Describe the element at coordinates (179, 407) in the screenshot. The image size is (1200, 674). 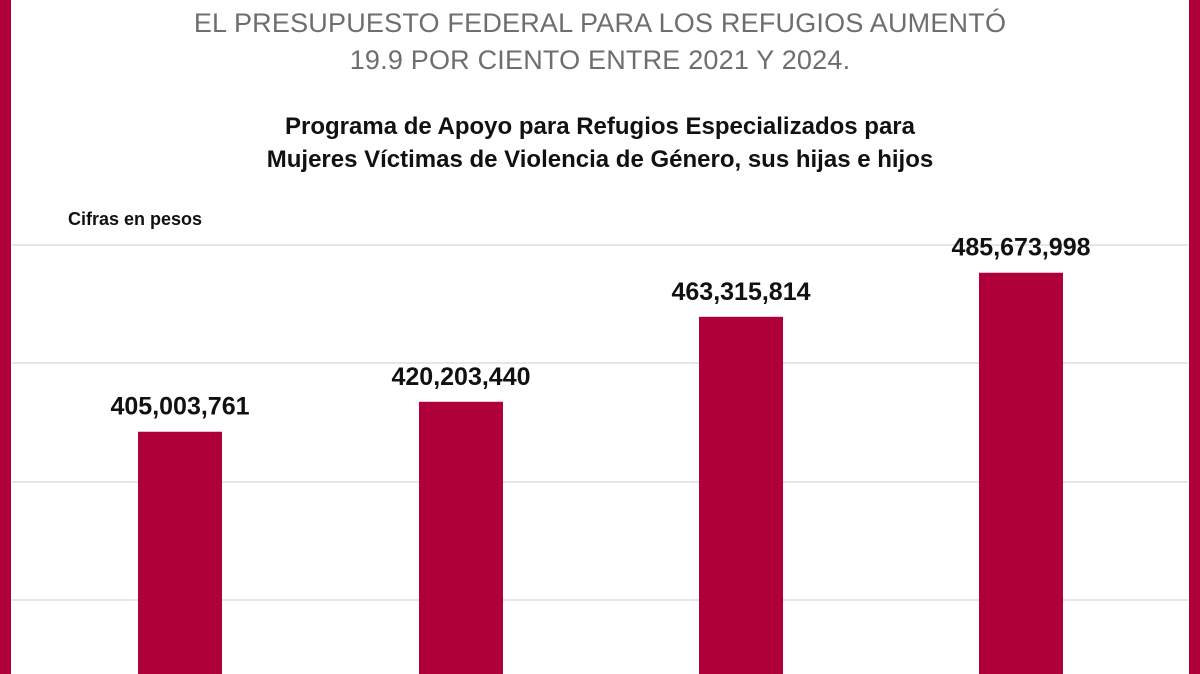
I see `data-label: 405,003,761` at that location.